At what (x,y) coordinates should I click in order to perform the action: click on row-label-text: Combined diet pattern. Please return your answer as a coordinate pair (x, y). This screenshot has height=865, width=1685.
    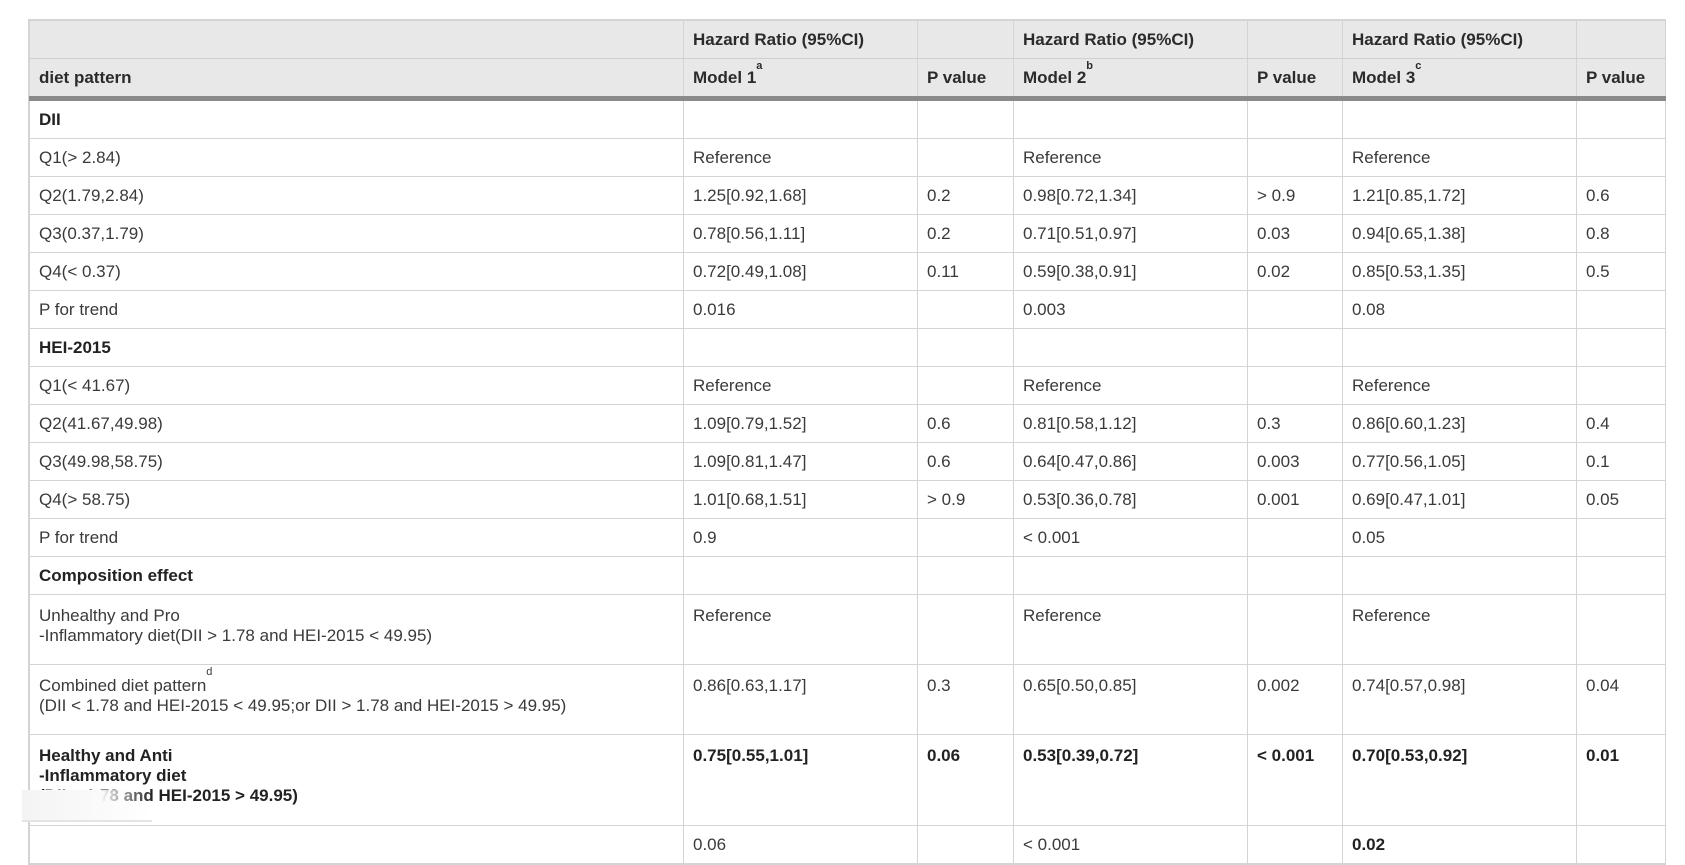
    Looking at the image, I should click on (123, 685).